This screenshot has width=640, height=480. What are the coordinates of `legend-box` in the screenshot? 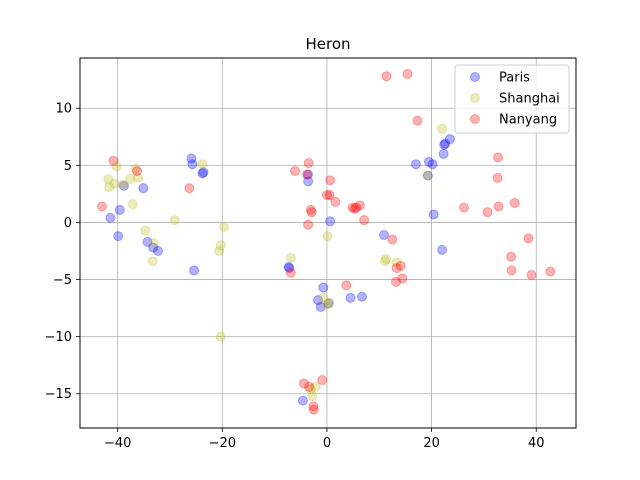 It's located at (512, 99).